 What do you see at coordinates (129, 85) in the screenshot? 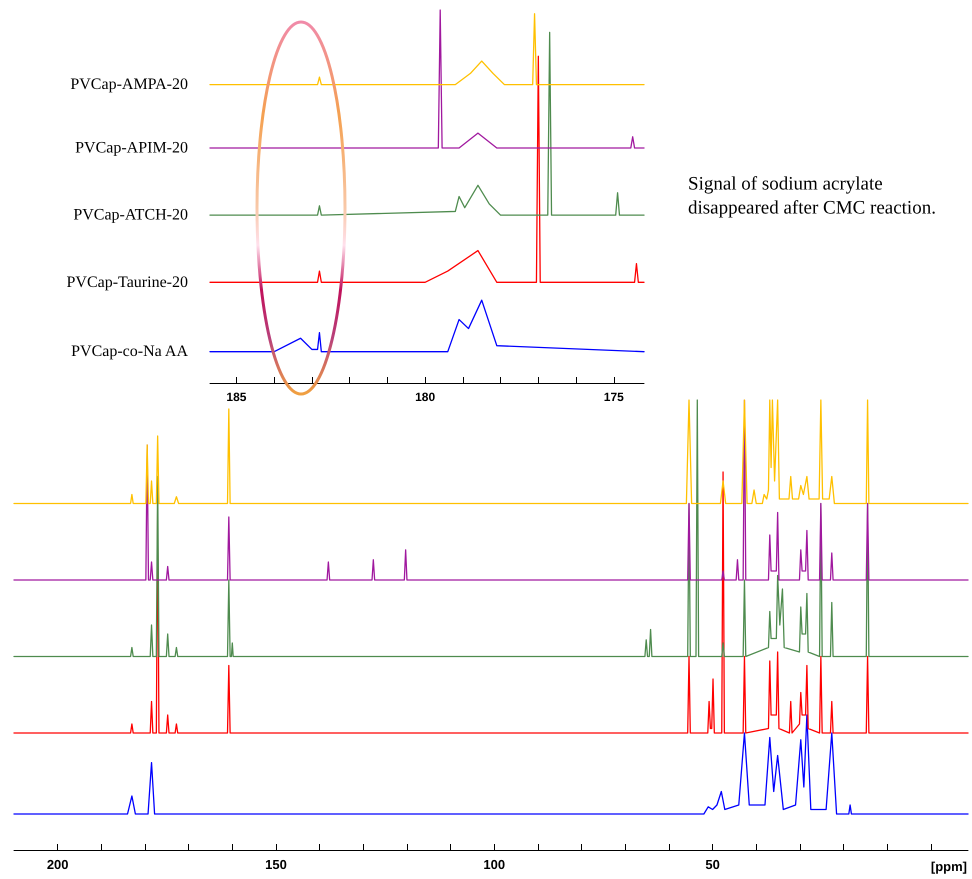
I see `series-label: PVCap-AMPA-20` at bounding box center [129, 85].